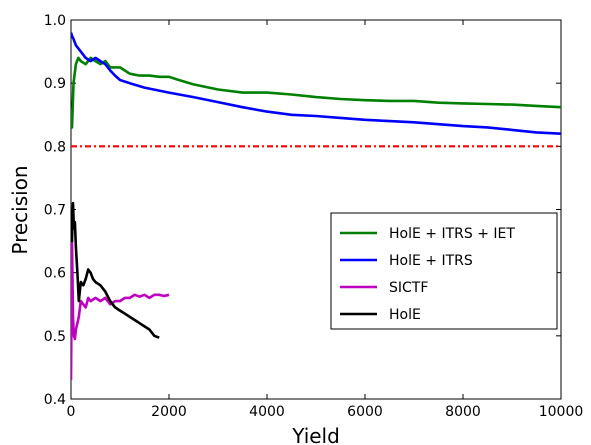 The height and width of the screenshot is (445, 591). Describe the element at coordinates (431, 261) in the screenshot. I see `legend-label: HolE + ITRS` at that location.